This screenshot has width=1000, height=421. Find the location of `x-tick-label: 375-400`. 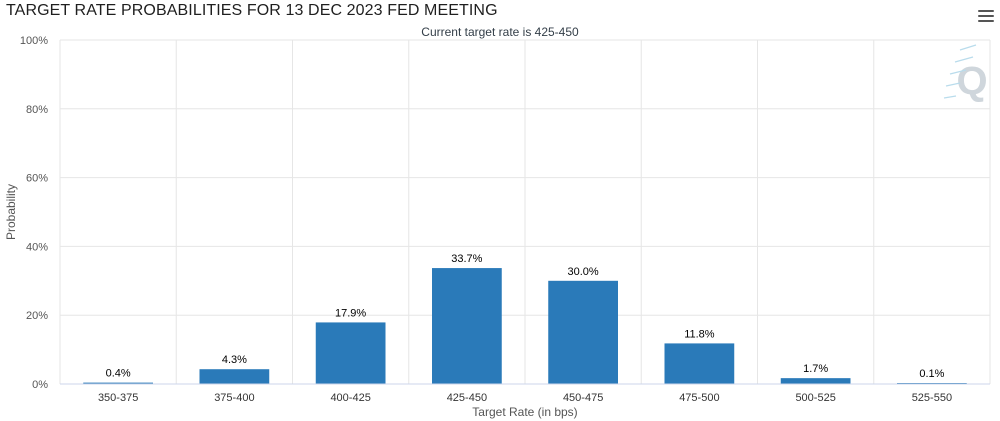

x-tick-label: 375-400 is located at coordinates (234, 398).